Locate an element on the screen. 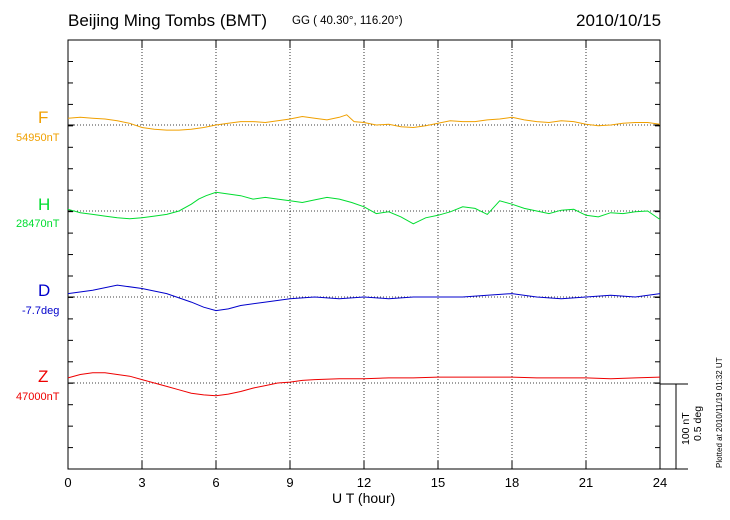 The width and height of the screenshot is (730, 520). x-tick-label: 9 is located at coordinates (290, 482).